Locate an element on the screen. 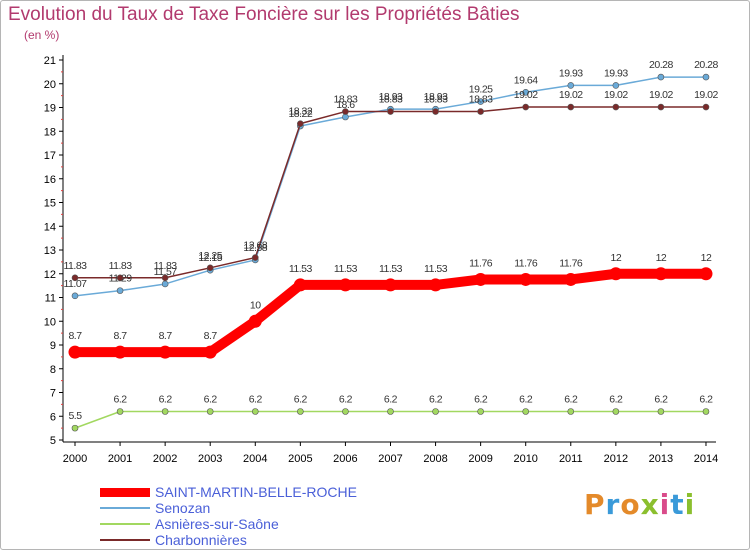 Image resolution: width=750 pixels, height=550 pixels. legend-label: Charbonnières is located at coordinates (201, 540).